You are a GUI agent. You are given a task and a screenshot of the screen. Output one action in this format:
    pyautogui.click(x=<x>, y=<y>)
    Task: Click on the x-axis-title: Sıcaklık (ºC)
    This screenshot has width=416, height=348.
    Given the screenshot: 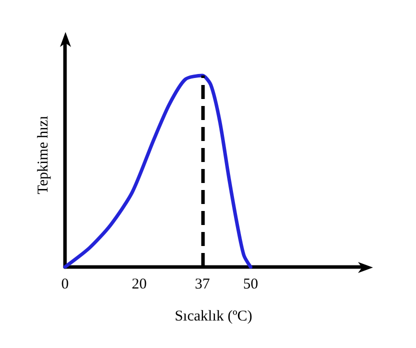 What is the action you would take?
    pyautogui.click(x=213, y=316)
    